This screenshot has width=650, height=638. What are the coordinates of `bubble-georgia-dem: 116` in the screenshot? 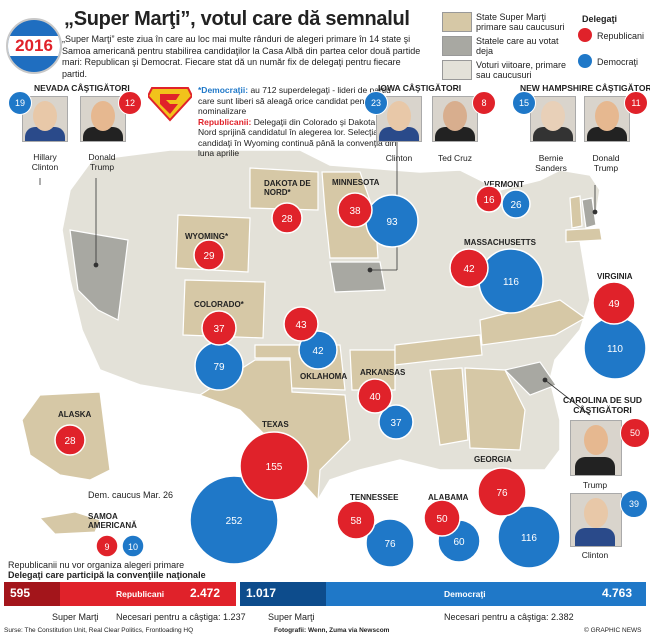 It's located at (529, 537).